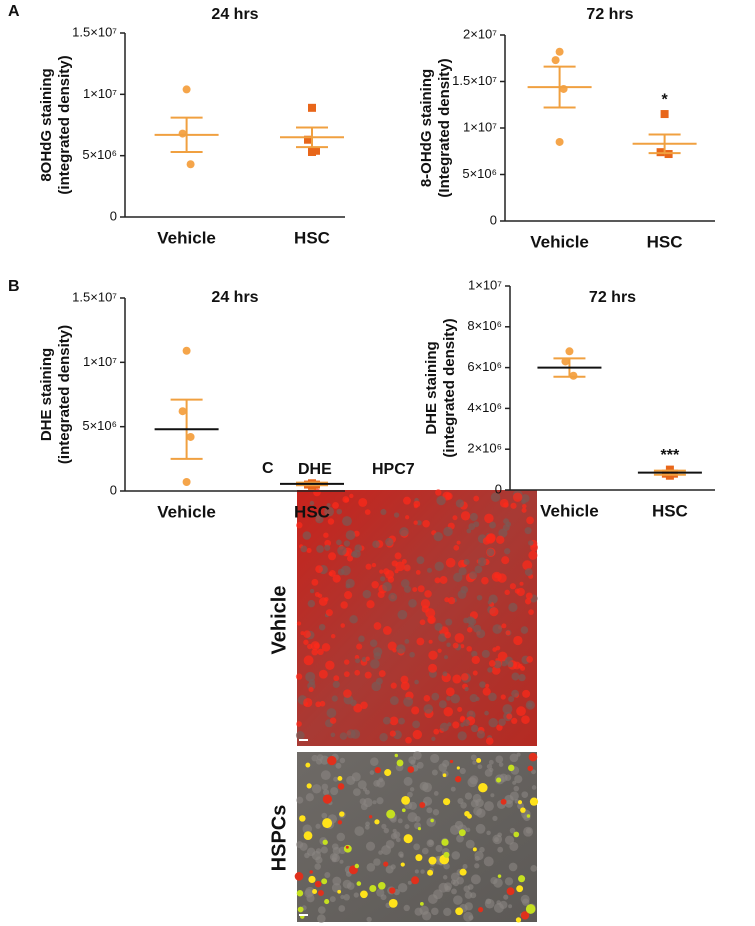  Describe the element at coordinates (14, 11) in the screenshot. I see `panel-label: A` at that location.